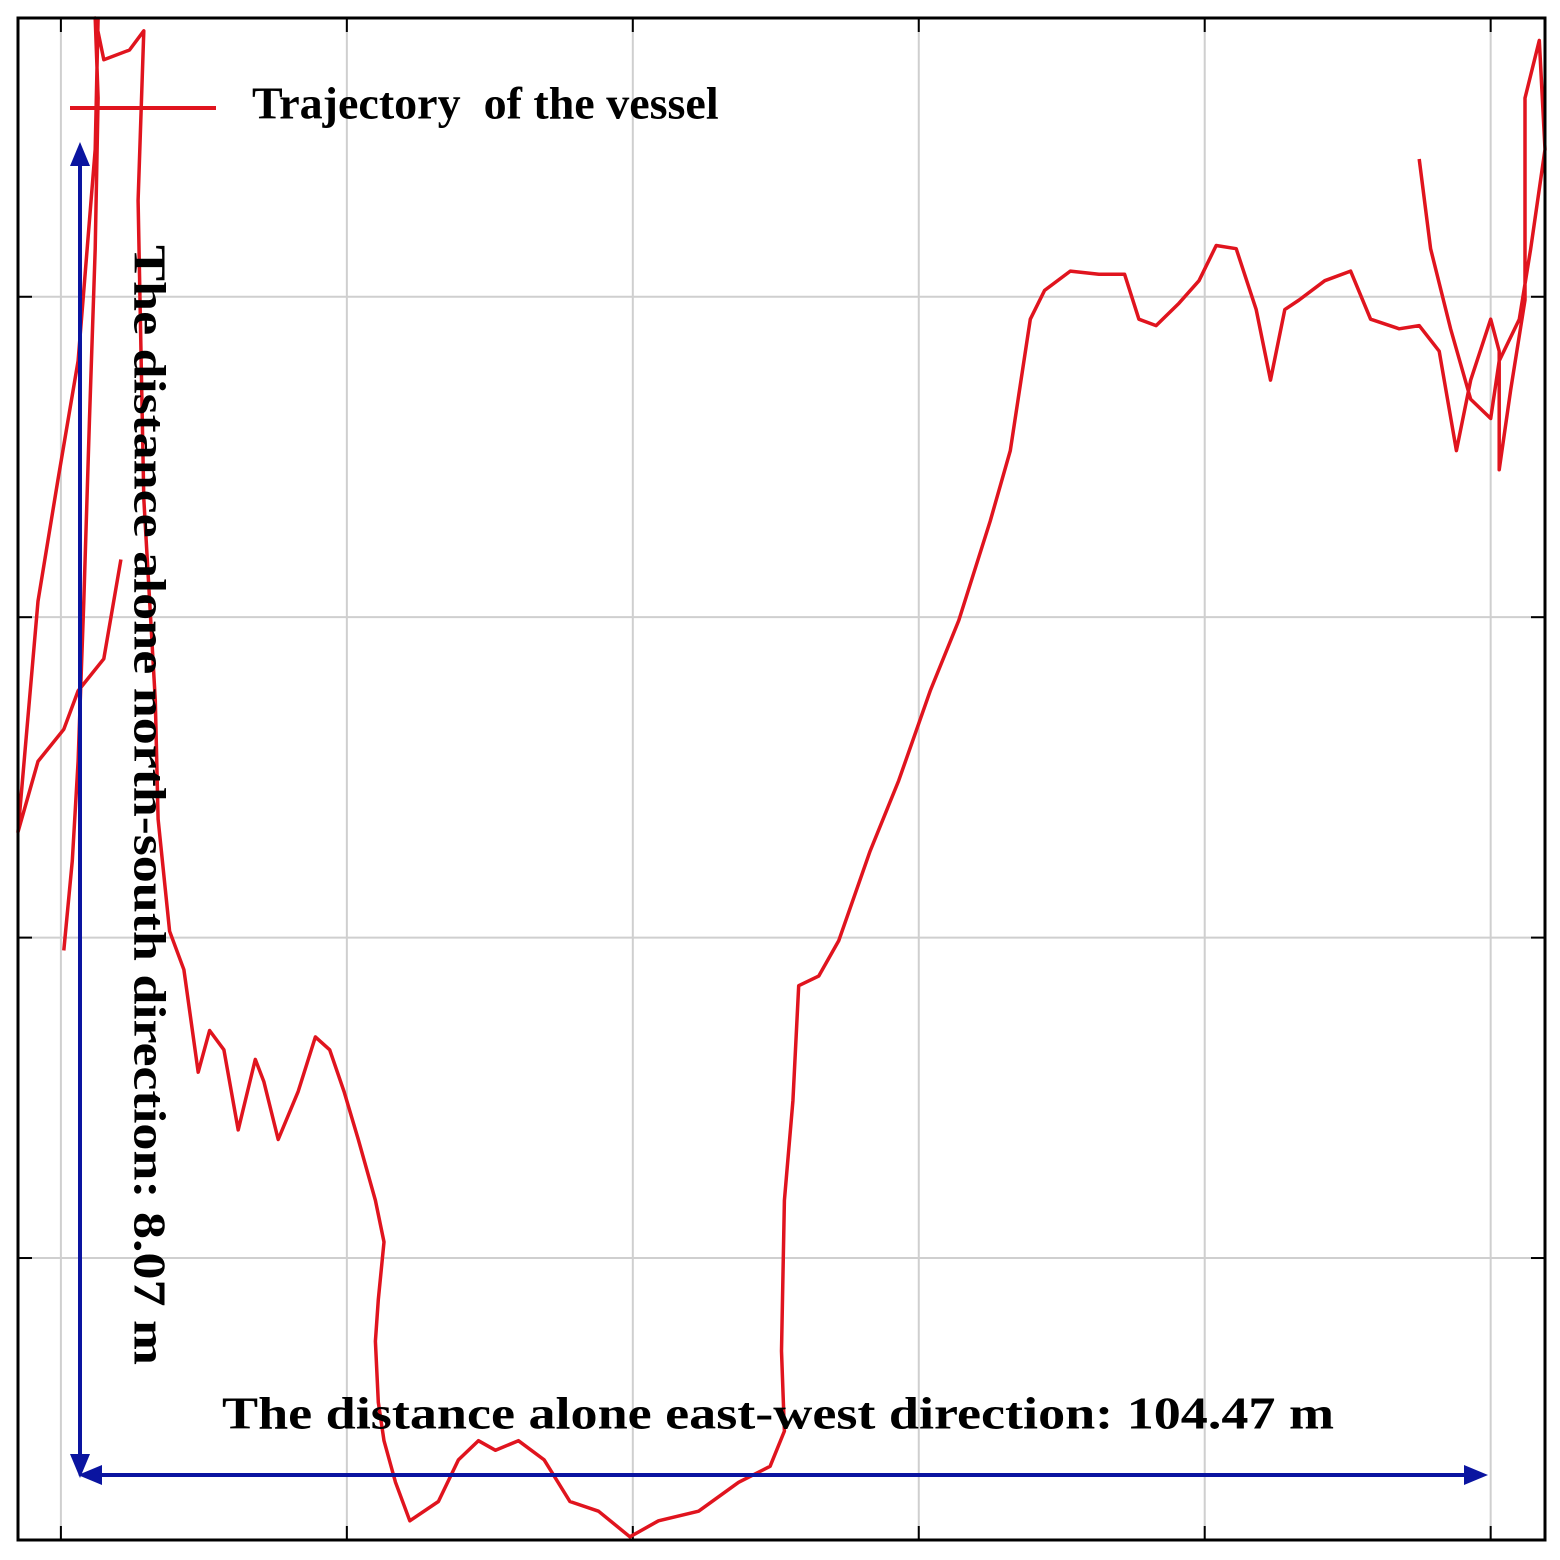 This screenshot has width=1560, height=1560. I want to click on ns-arrow, so click(80, 810).